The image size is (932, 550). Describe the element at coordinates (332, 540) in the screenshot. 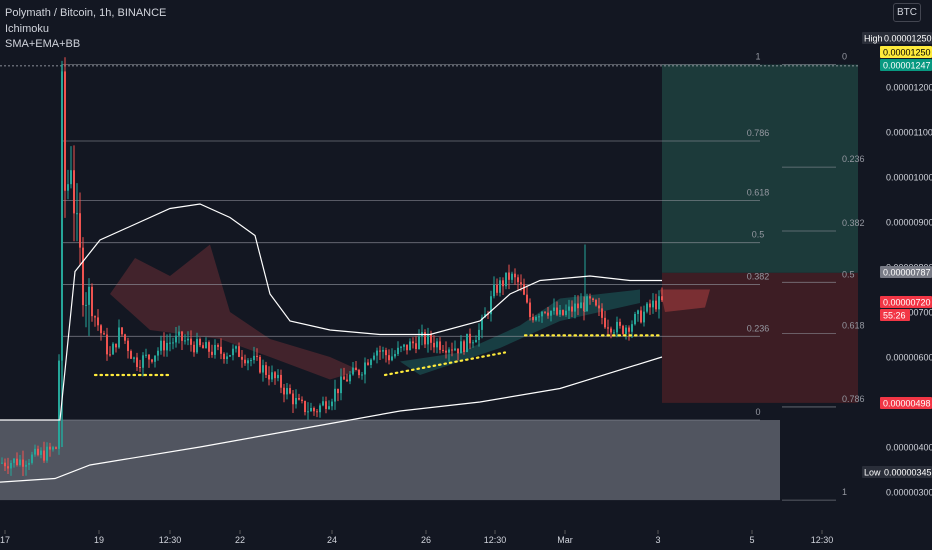

I see `x-tick-label: 24` at that location.